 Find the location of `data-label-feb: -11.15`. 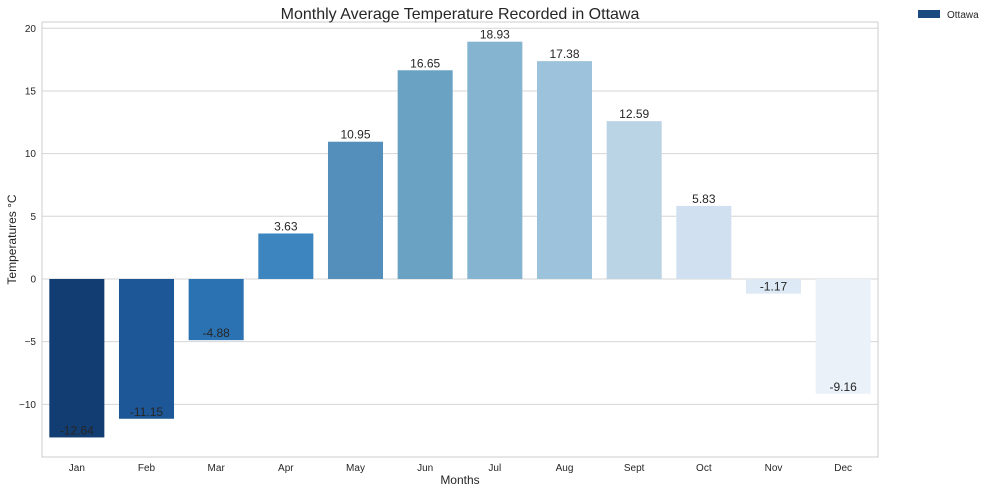

data-label-feb: -11.15 is located at coordinates (146, 412).